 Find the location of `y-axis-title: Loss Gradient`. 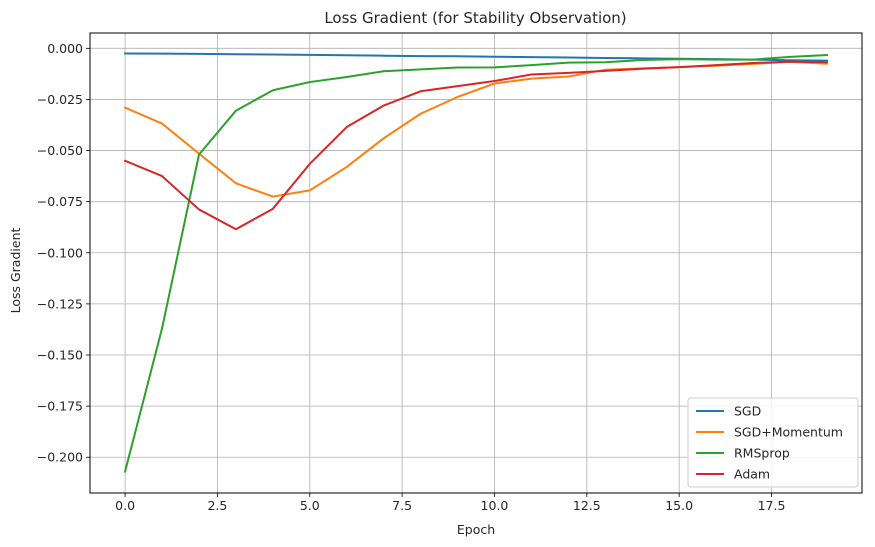

y-axis-title: Loss Gradient is located at coordinates (15, 271).